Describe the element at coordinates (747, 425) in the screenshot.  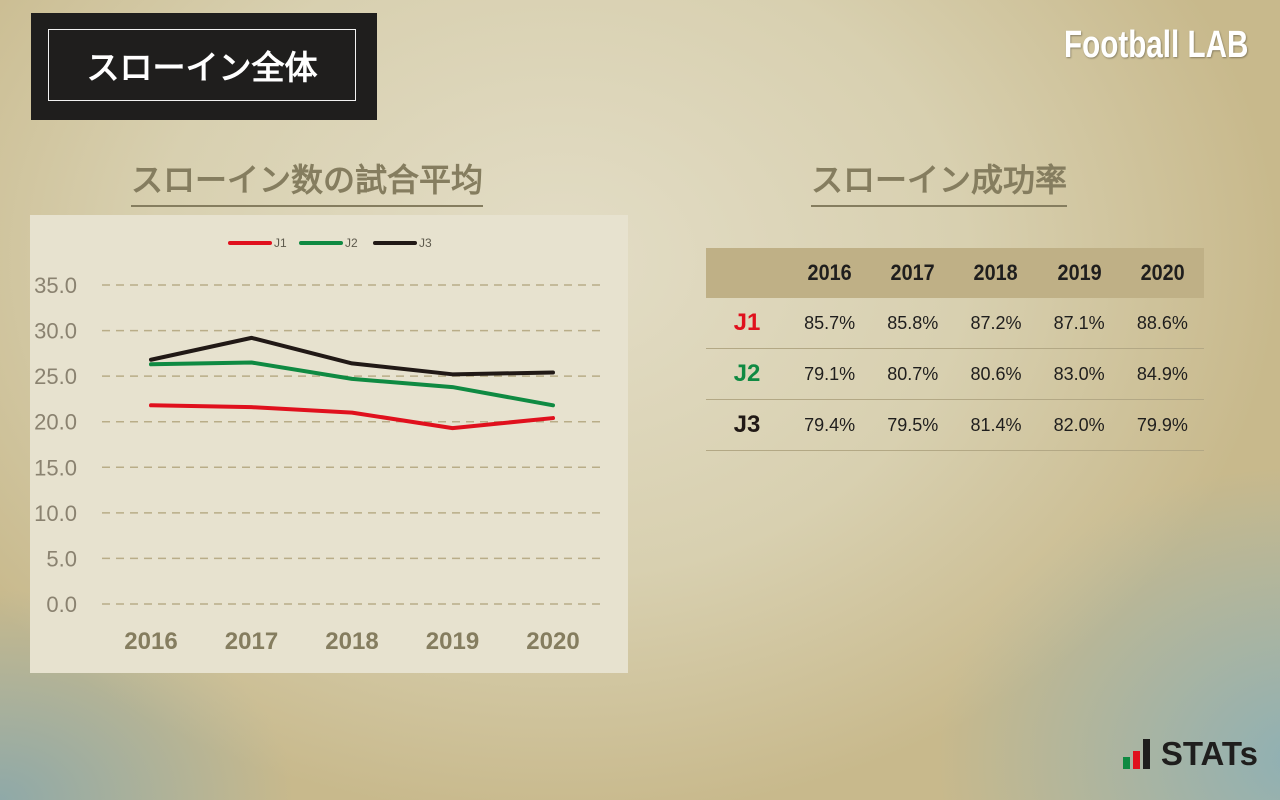
I see `league-label: J3` at that location.